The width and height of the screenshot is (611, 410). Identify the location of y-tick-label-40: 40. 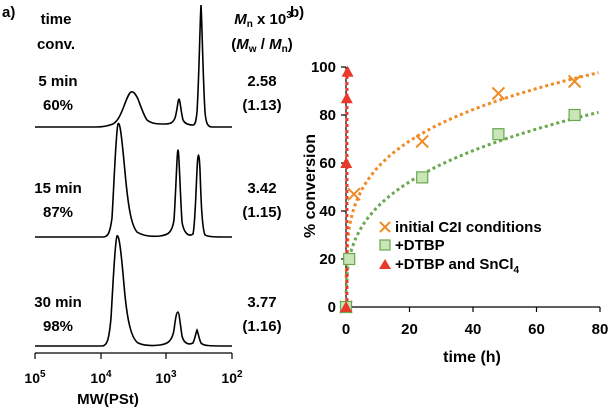
(327, 211).